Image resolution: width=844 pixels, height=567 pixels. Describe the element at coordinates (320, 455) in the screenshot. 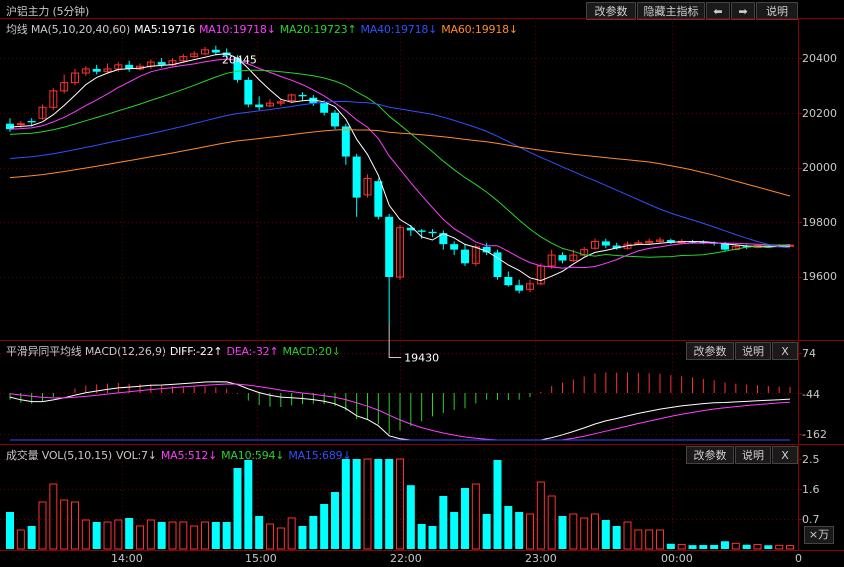

I see `volume-indicator-item: MA15:689↓` at that location.